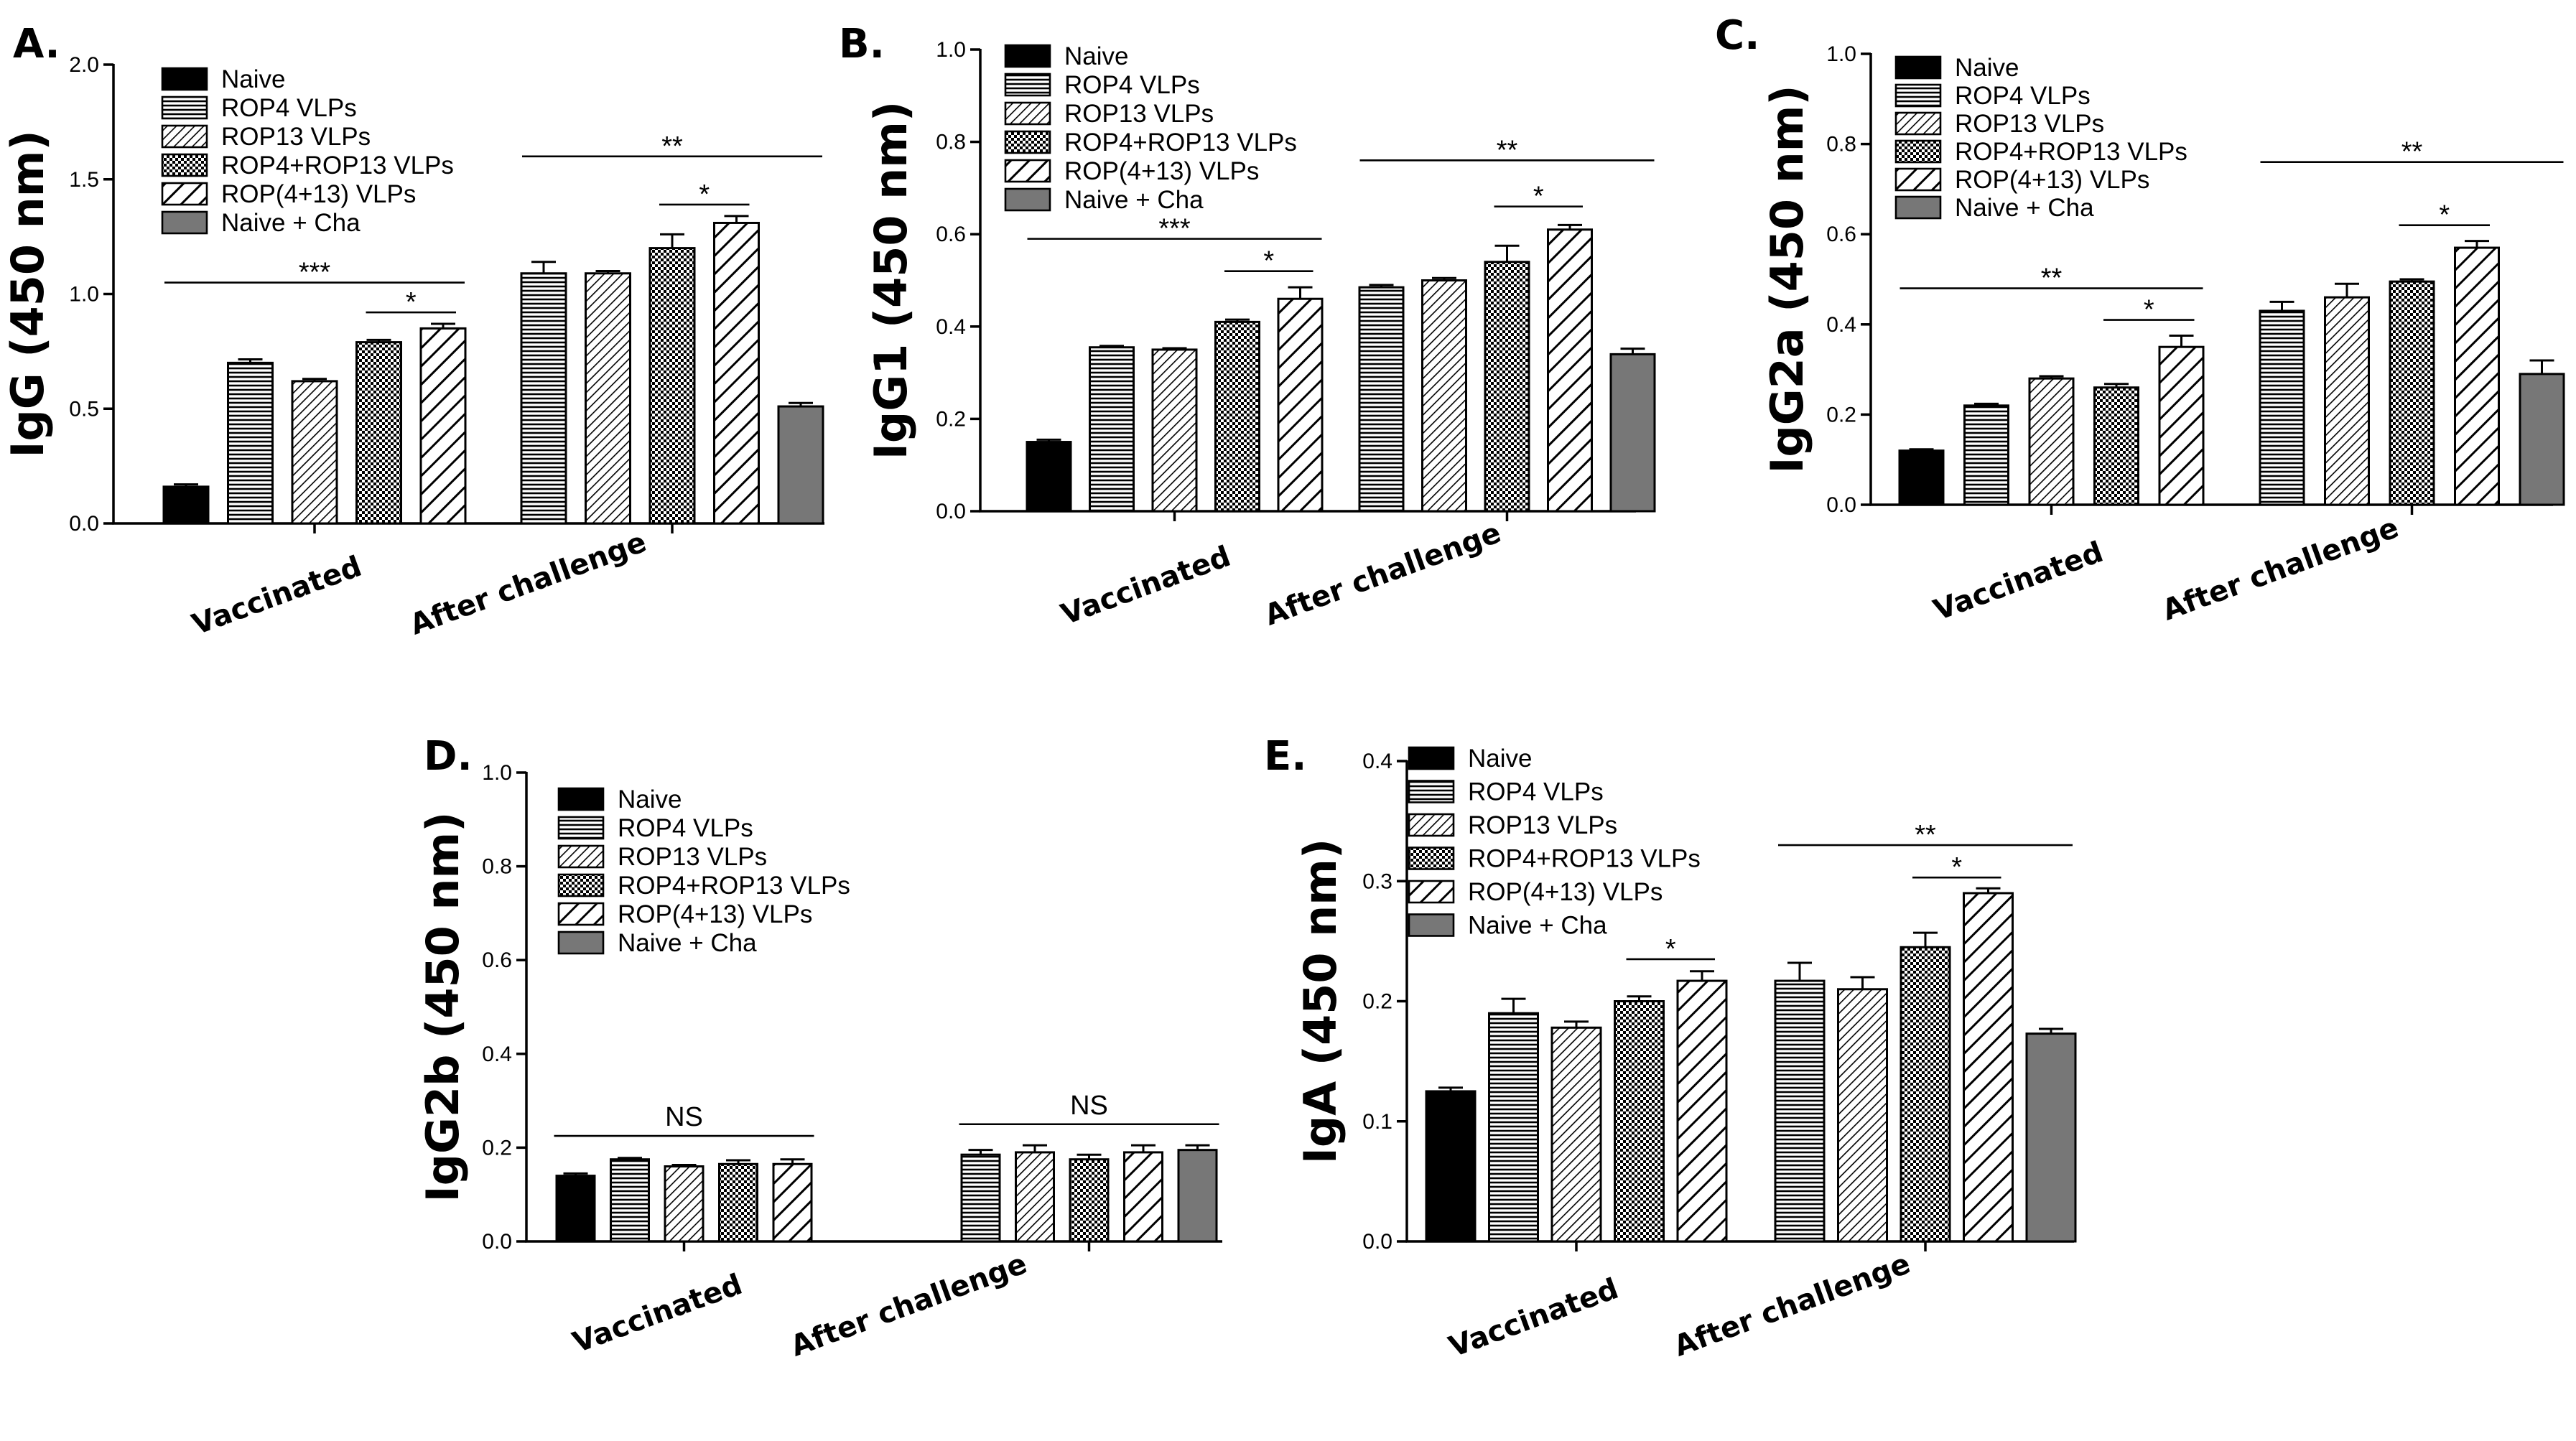 The width and height of the screenshot is (2576, 1441). What do you see at coordinates (2019, 582) in the screenshot?
I see `x-category-label: Vaccinated` at bounding box center [2019, 582].